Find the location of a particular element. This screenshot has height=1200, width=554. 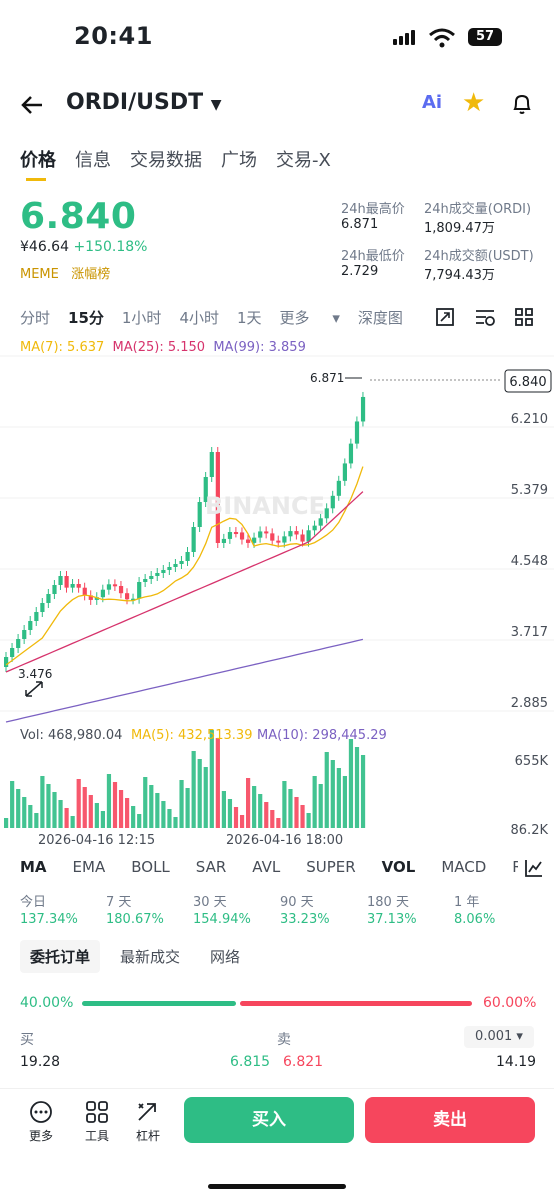

interval-1h: 1小时 is located at coordinates (141, 318).